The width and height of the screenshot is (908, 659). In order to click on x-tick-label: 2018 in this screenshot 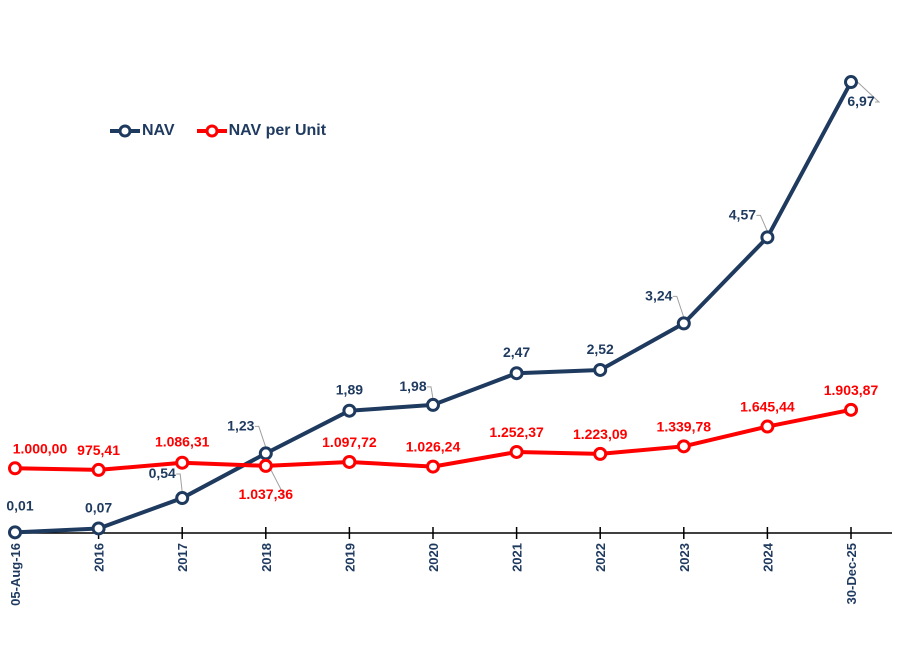, I will do `click(266, 557)`.